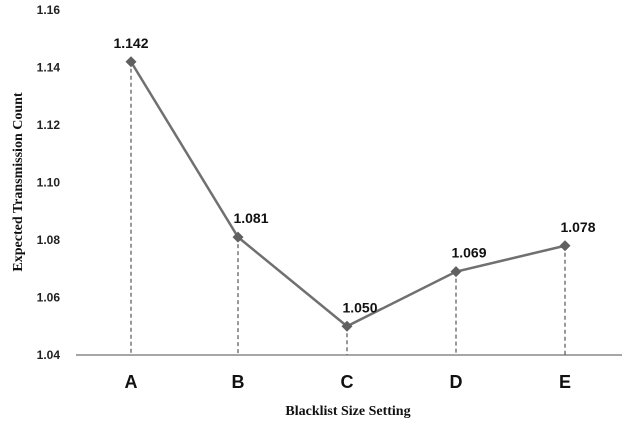  What do you see at coordinates (49, 355) in the screenshot?
I see `y-tick-label: 1.04` at bounding box center [49, 355].